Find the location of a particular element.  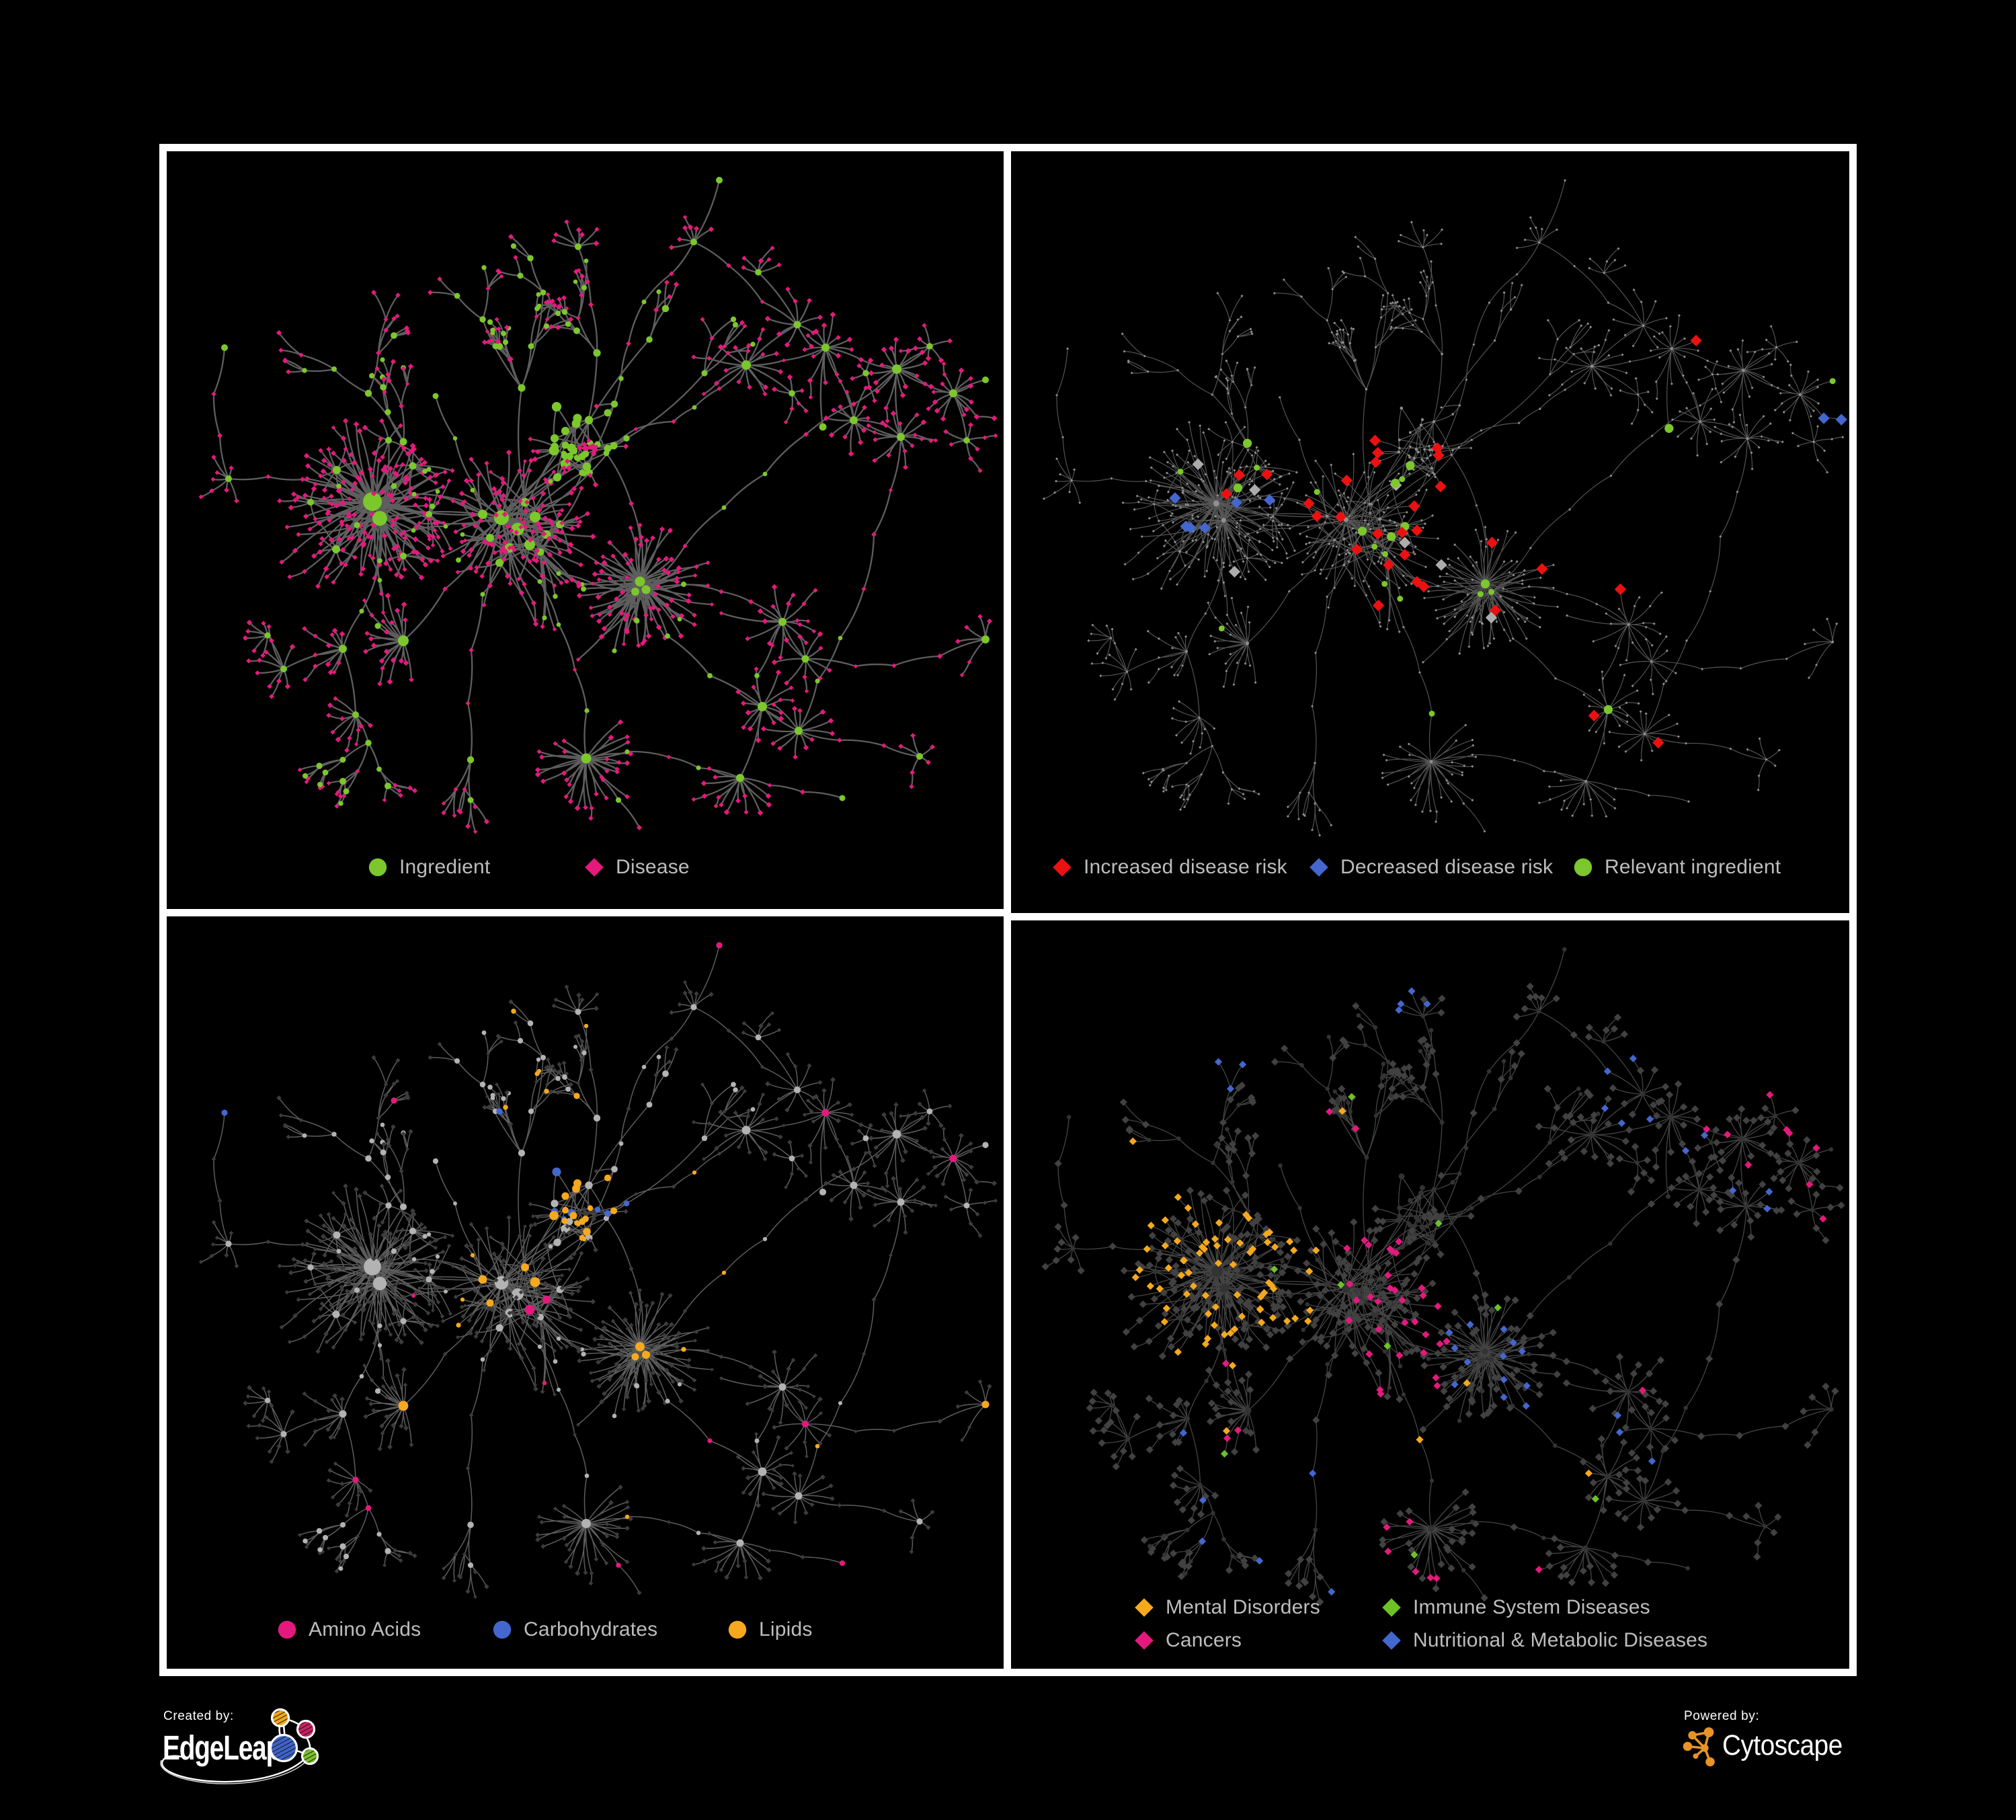

legend-item-cancers: Cancers is located at coordinates (1188, 1640).